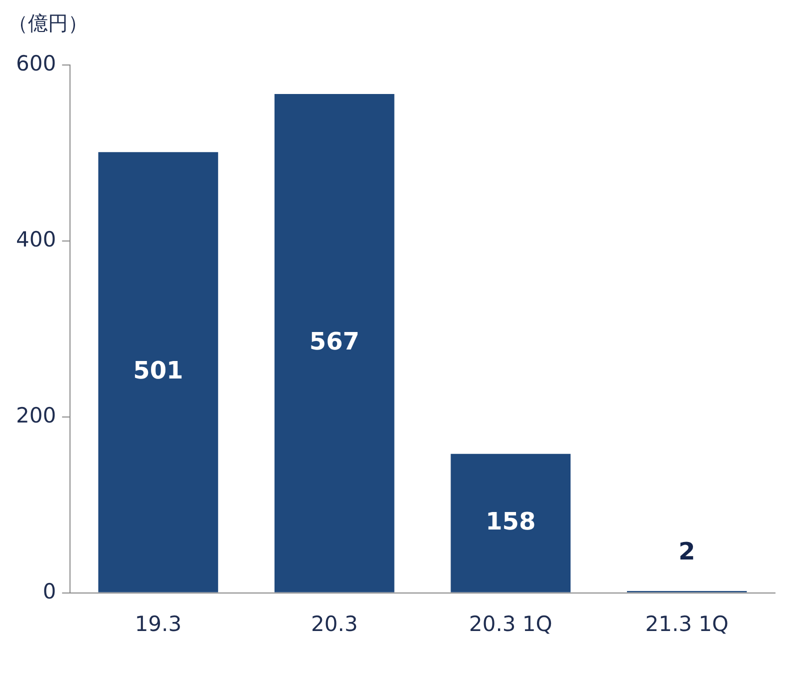  I want to click on y-tick-label: 400, so click(36, 239).